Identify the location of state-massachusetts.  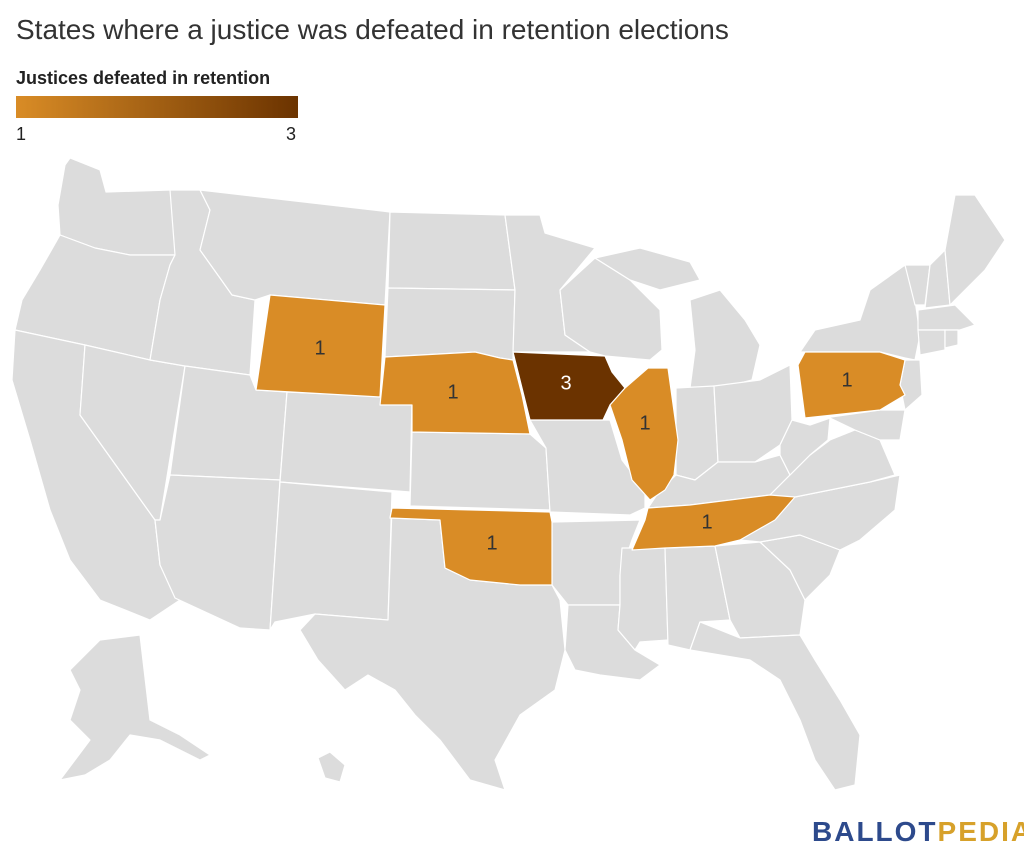
(946, 317).